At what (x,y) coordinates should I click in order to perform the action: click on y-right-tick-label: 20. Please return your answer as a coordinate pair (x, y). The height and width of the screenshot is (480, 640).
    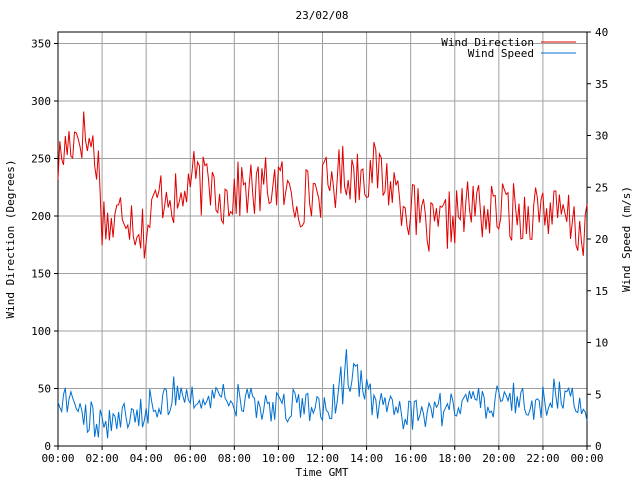
    Looking at the image, I should click on (601, 239).